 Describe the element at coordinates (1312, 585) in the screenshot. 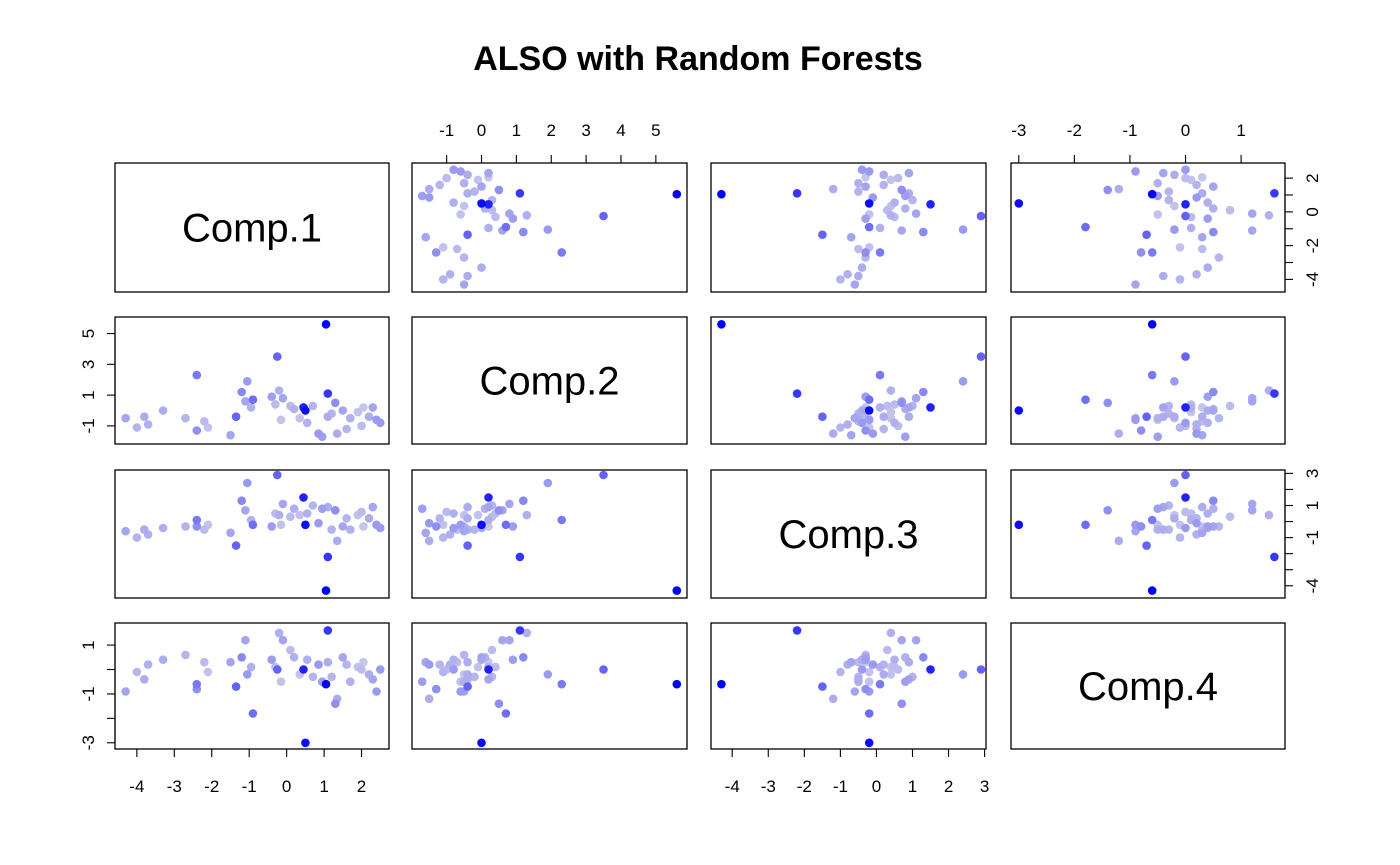

I see `tick-label: -4` at that location.